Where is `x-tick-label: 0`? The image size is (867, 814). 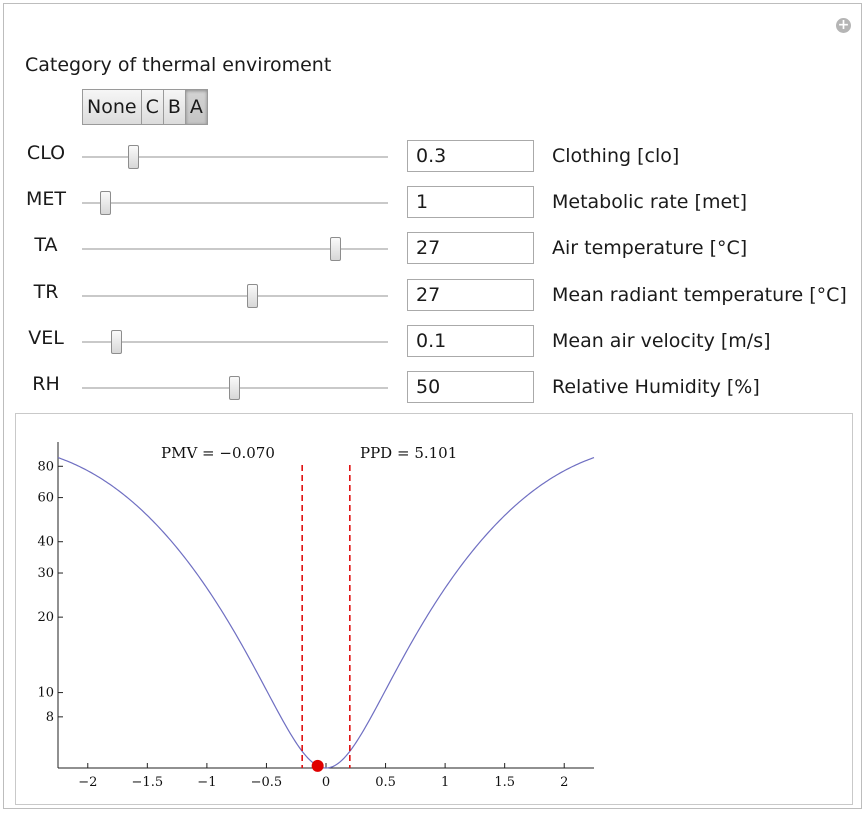 x-tick-label: 0 is located at coordinates (326, 782).